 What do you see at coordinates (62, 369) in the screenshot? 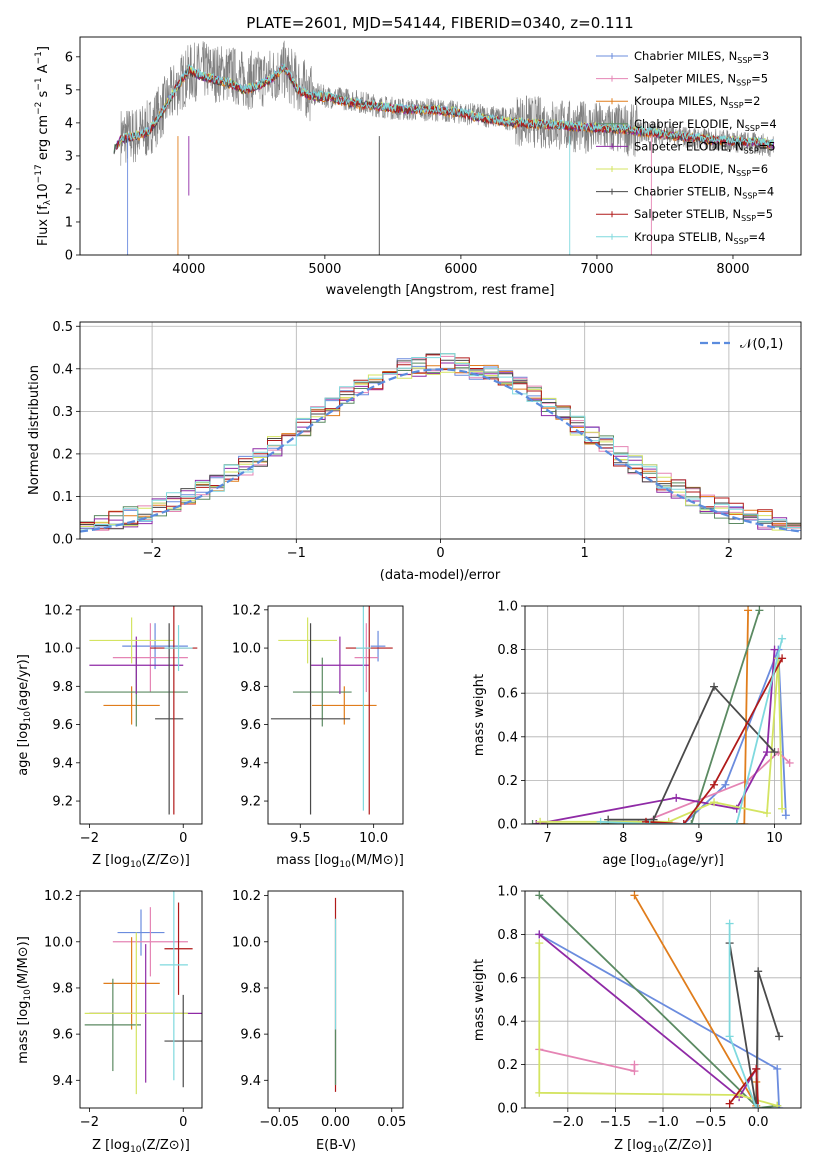
I see `residuals-ytick-label: 0.4` at bounding box center [62, 369].